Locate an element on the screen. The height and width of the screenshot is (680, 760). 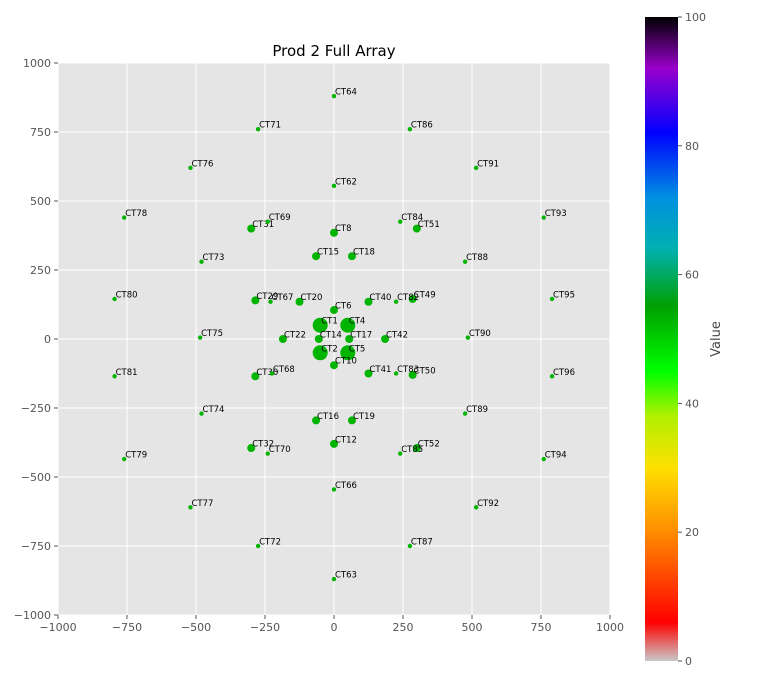
data-point-ct76 is located at coordinates (190, 168).